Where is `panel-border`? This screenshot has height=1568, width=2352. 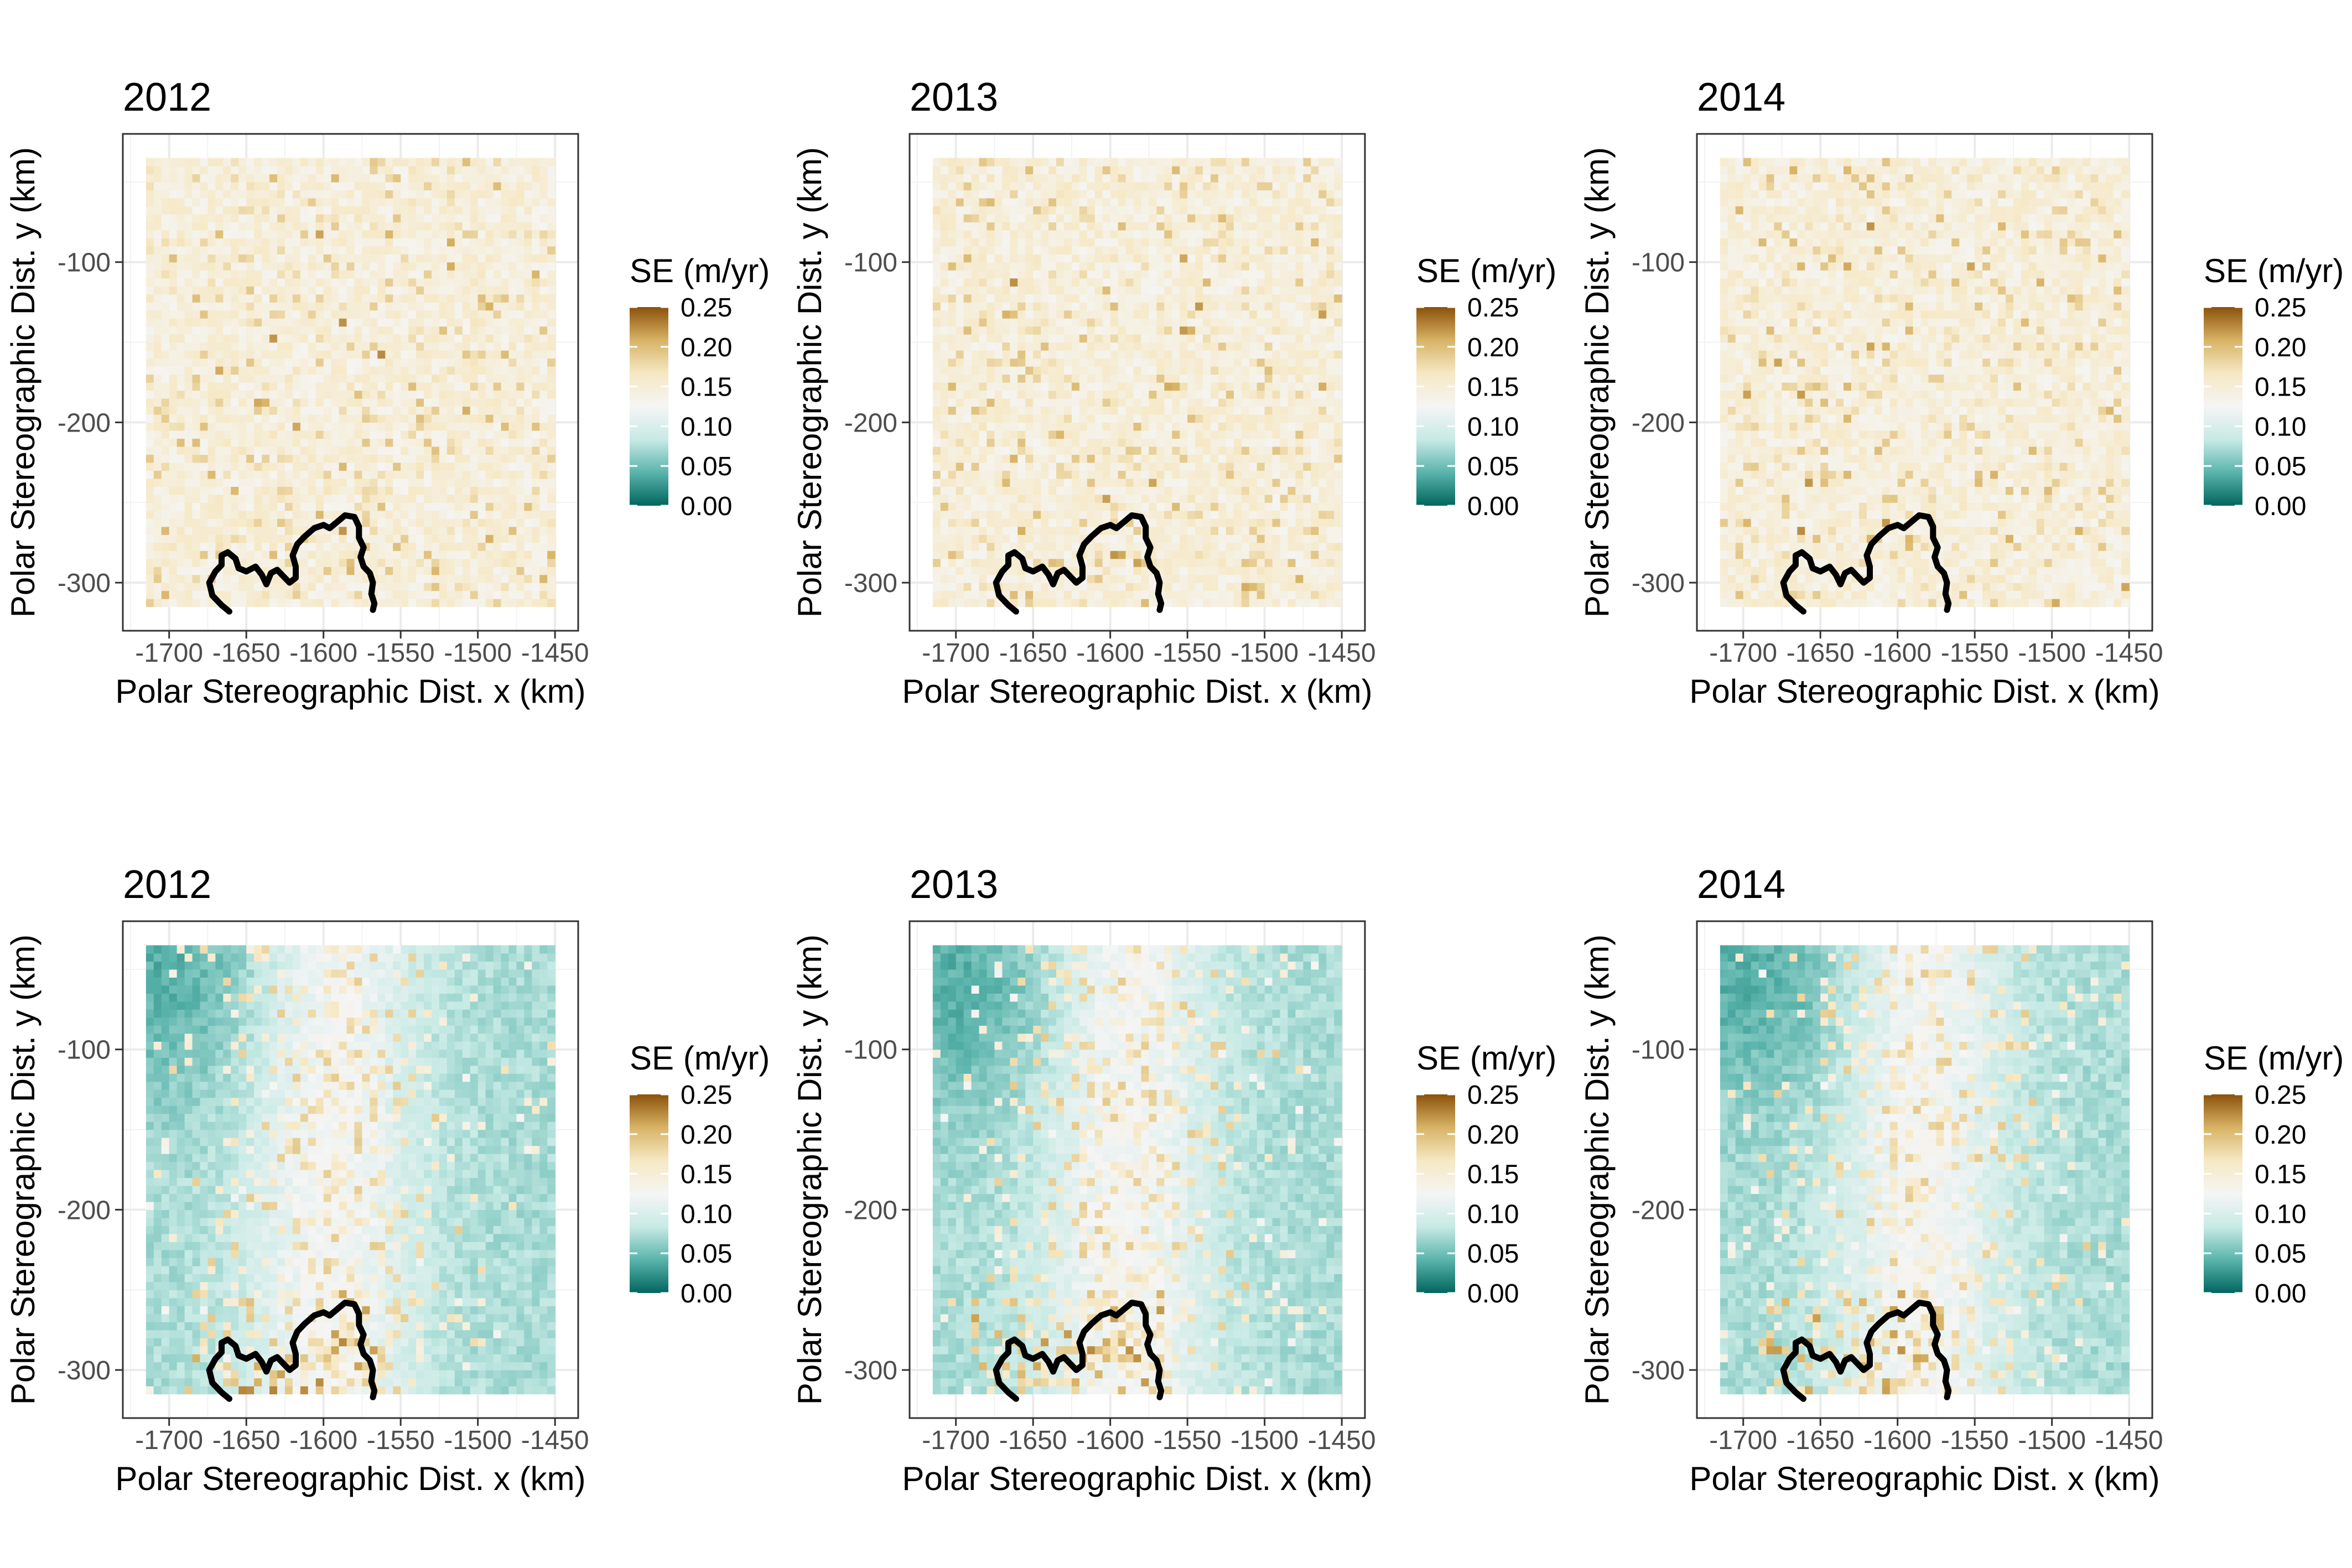
panel-border is located at coordinates (351, 383).